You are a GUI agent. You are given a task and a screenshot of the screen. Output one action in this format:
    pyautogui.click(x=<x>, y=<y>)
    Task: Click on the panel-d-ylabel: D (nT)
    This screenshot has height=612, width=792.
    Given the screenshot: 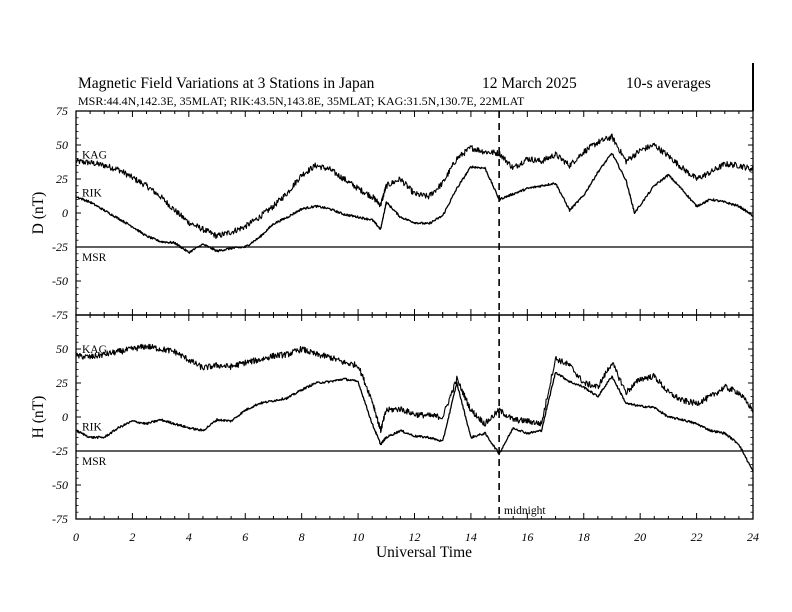 What is the action you would take?
    pyautogui.click(x=38, y=213)
    